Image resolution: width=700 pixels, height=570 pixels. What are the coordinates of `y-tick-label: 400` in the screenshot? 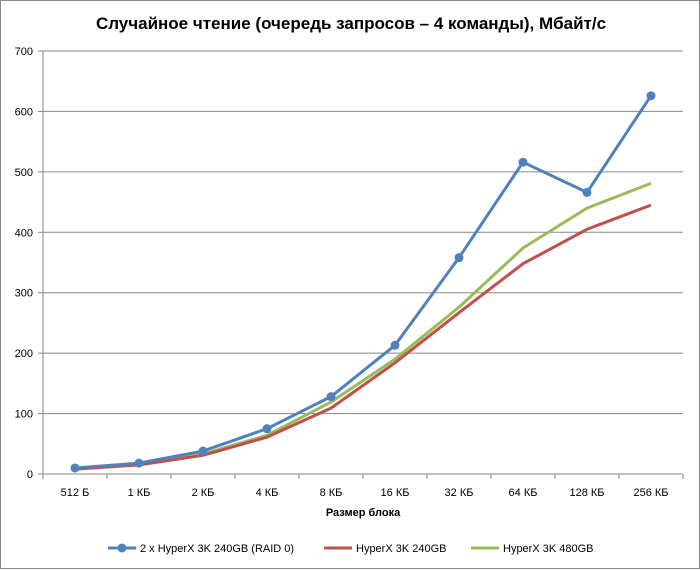 It's located at (24, 233).